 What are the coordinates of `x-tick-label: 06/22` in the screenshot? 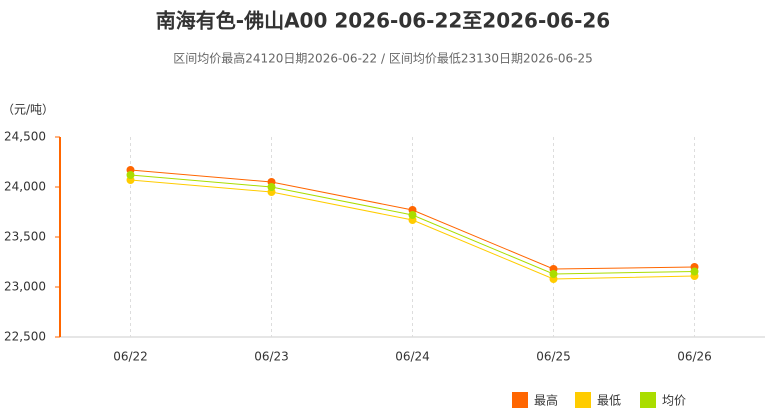 It's located at (130, 357).